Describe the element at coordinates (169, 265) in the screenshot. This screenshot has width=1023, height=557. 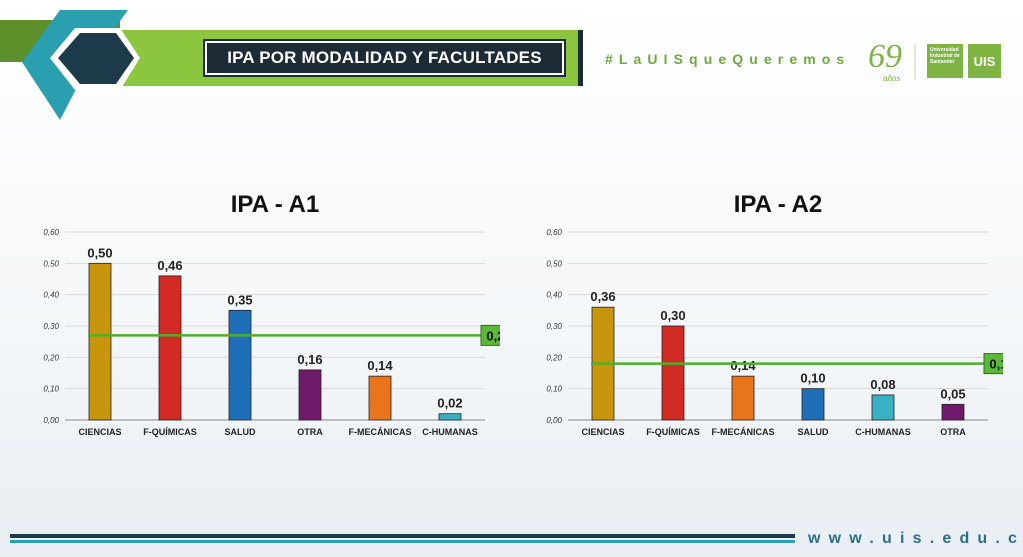
I see `data-label: 0,46` at that location.